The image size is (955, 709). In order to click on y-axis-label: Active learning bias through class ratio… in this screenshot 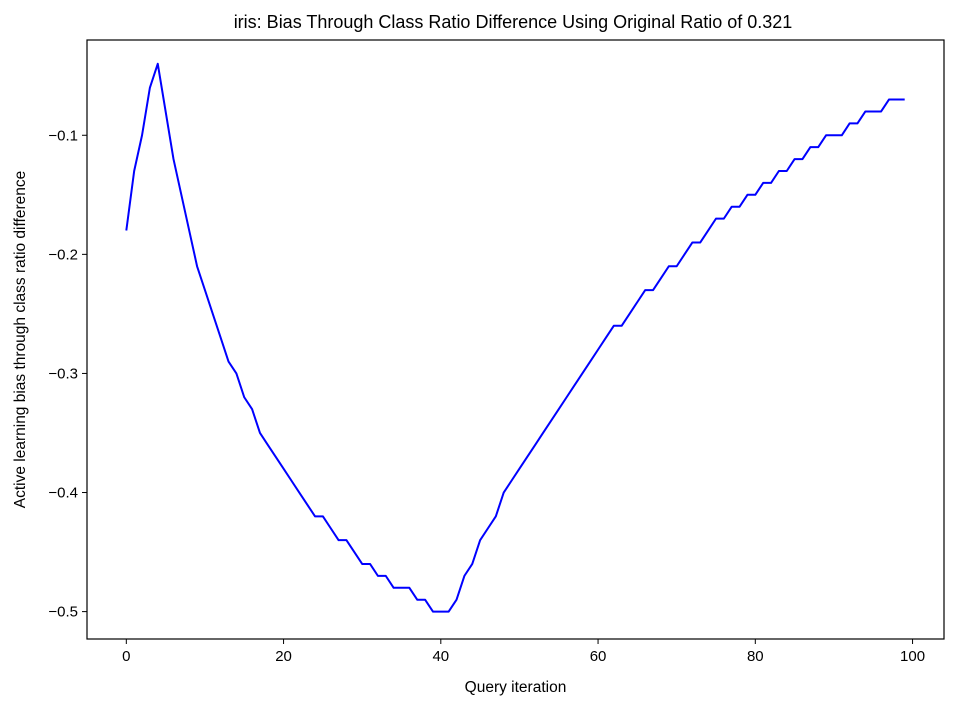, I will do `click(20, 339)`.